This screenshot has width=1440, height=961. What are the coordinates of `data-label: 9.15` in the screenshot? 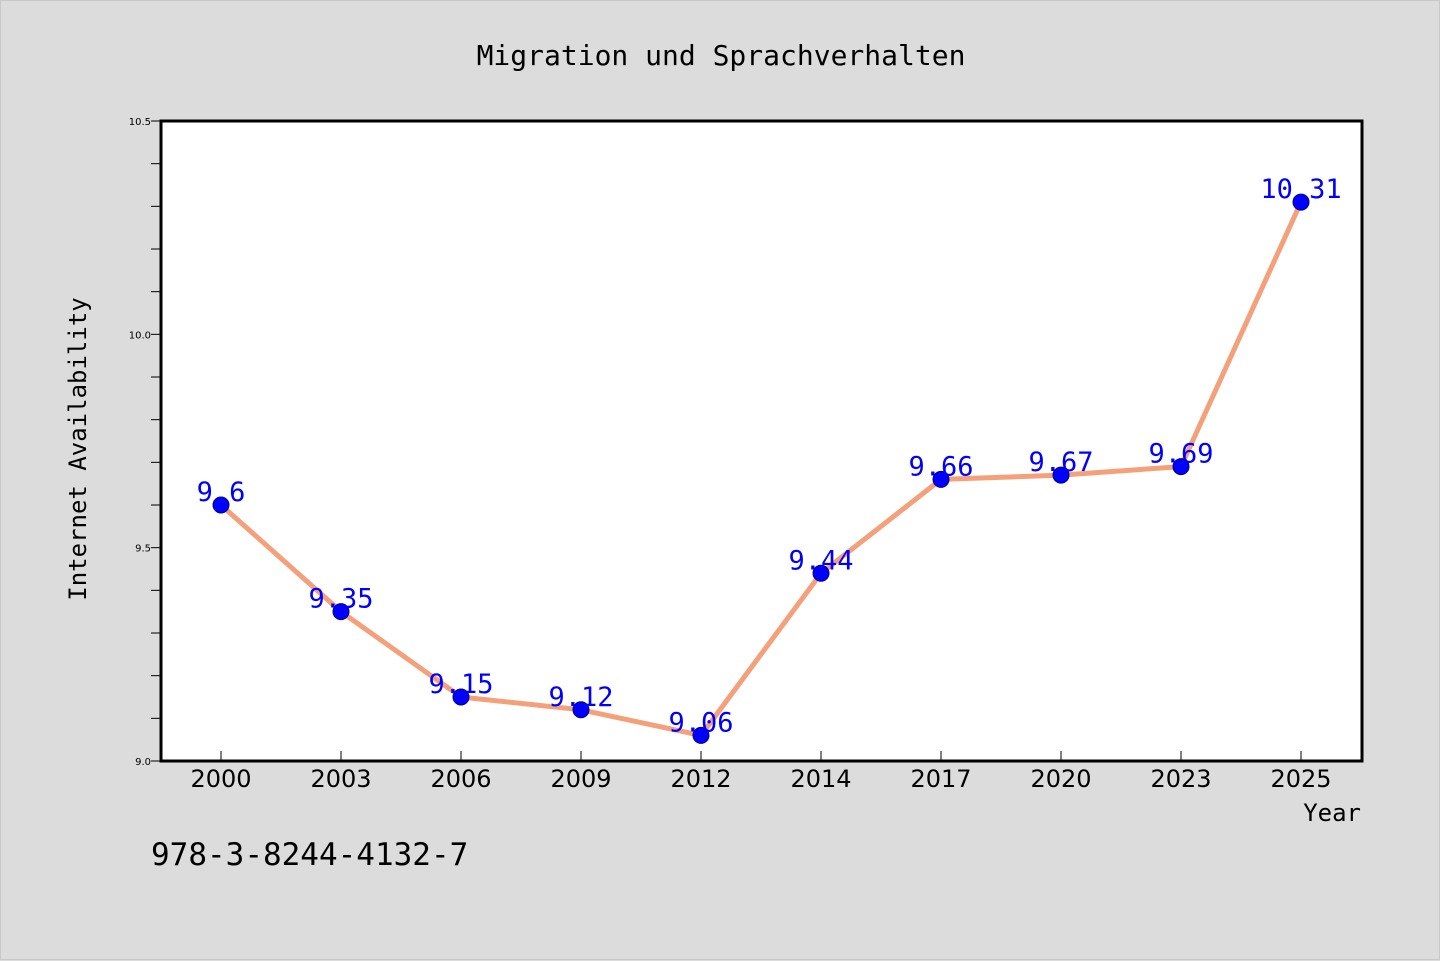 It's located at (460, 684).